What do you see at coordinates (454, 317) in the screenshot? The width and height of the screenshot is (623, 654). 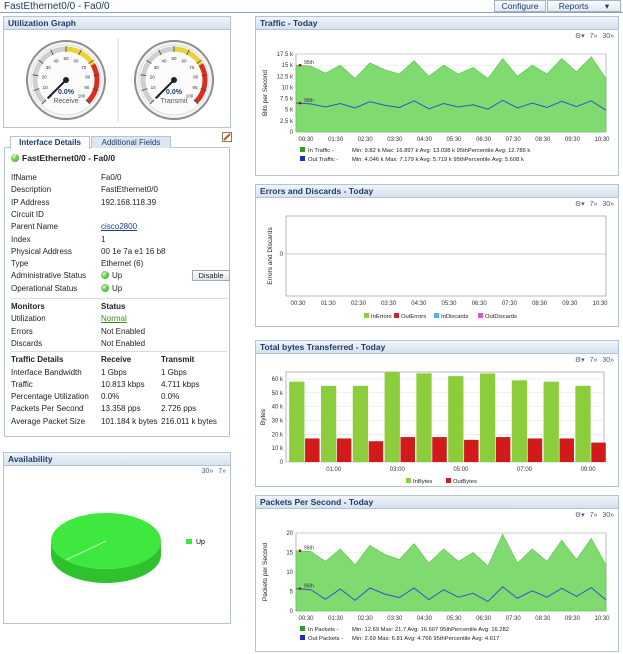 I see `legend-label: InDiscards` at bounding box center [454, 317].